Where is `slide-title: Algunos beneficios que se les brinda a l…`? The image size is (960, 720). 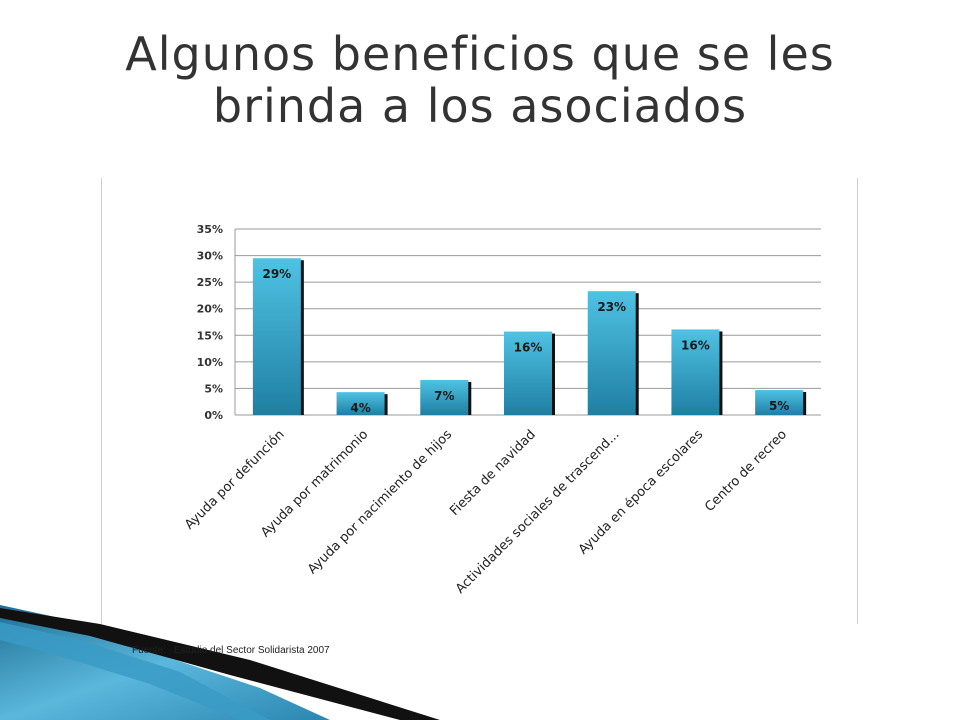 slide-title: Algunos beneficios que se les brinda a l… is located at coordinates (480, 80).